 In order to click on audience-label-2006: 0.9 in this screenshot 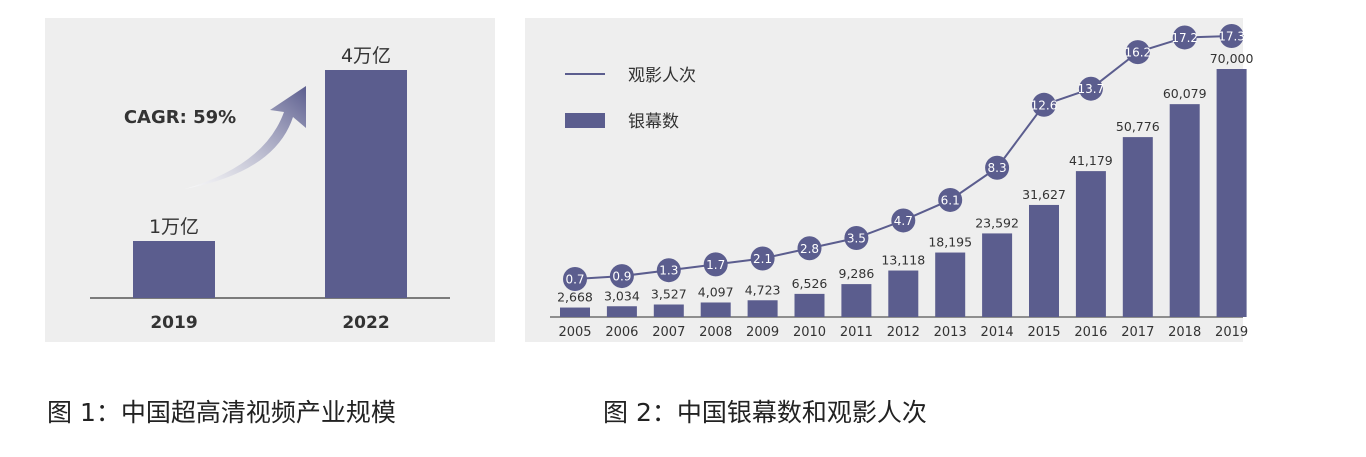, I will do `click(621, 277)`.